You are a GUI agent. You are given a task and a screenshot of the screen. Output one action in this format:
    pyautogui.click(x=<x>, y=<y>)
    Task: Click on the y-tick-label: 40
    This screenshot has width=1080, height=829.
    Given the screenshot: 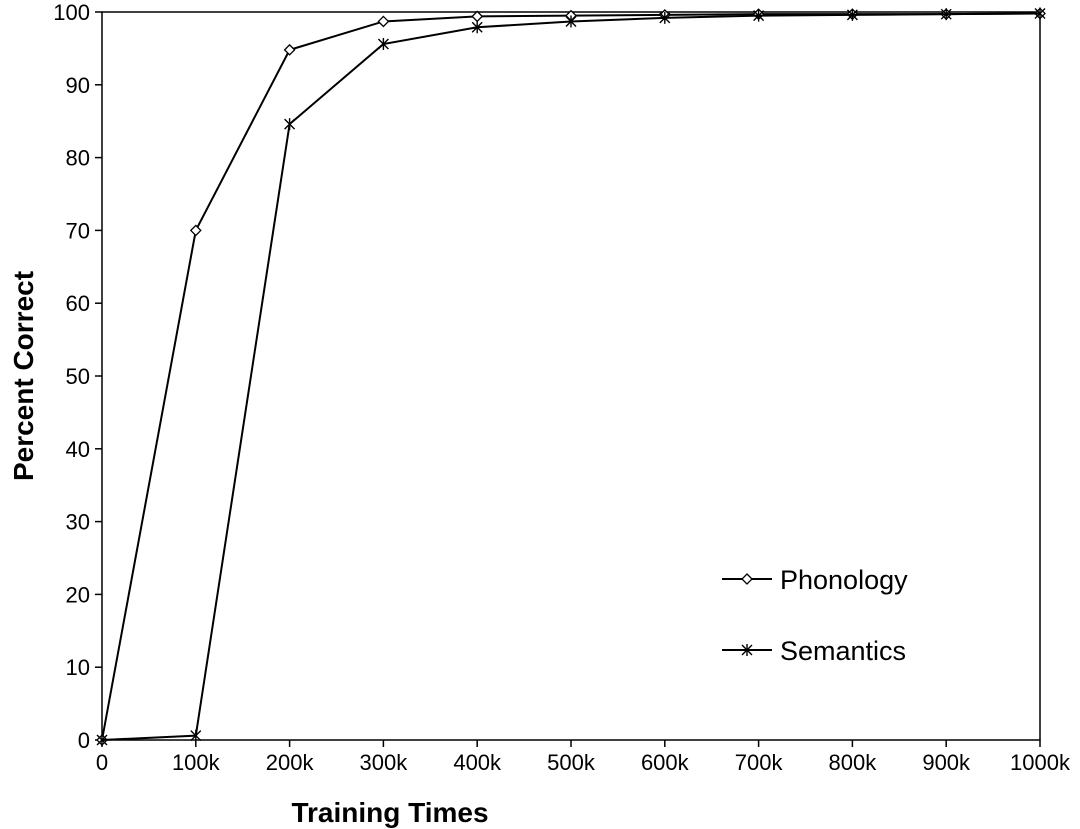 What is the action you would take?
    pyautogui.click(x=78, y=449)
    